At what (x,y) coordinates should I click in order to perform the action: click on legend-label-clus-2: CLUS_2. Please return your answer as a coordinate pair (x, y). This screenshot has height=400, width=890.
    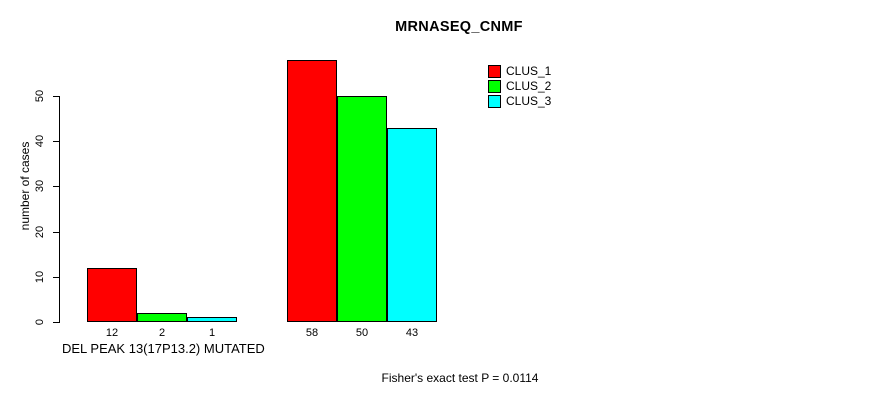
    Looking at the image, I should click on (529, 86).